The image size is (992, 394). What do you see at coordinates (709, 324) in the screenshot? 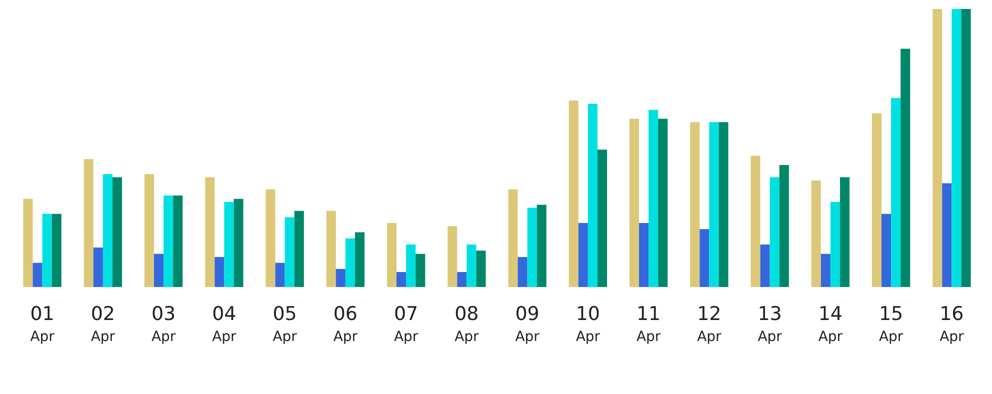
I see `x-tick-label: 12 Apr` at bounding box center [709, 324].